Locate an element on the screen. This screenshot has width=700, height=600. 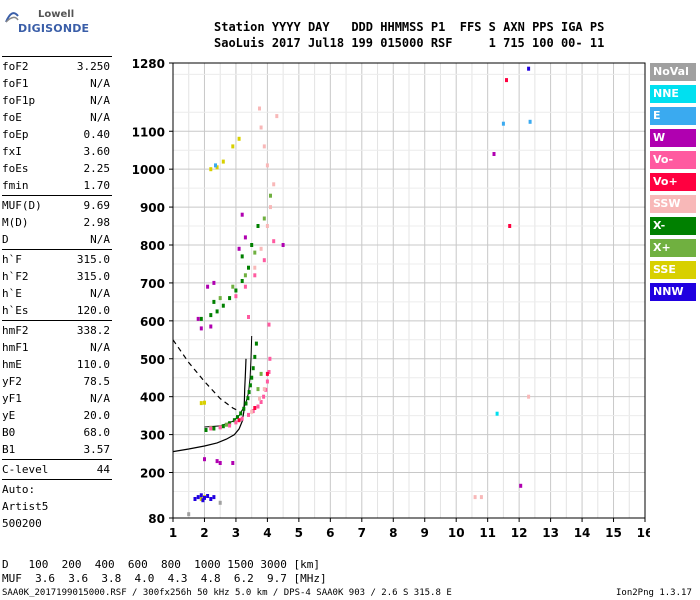
x-tick-label: 2 is located at coordinates (204, 533).